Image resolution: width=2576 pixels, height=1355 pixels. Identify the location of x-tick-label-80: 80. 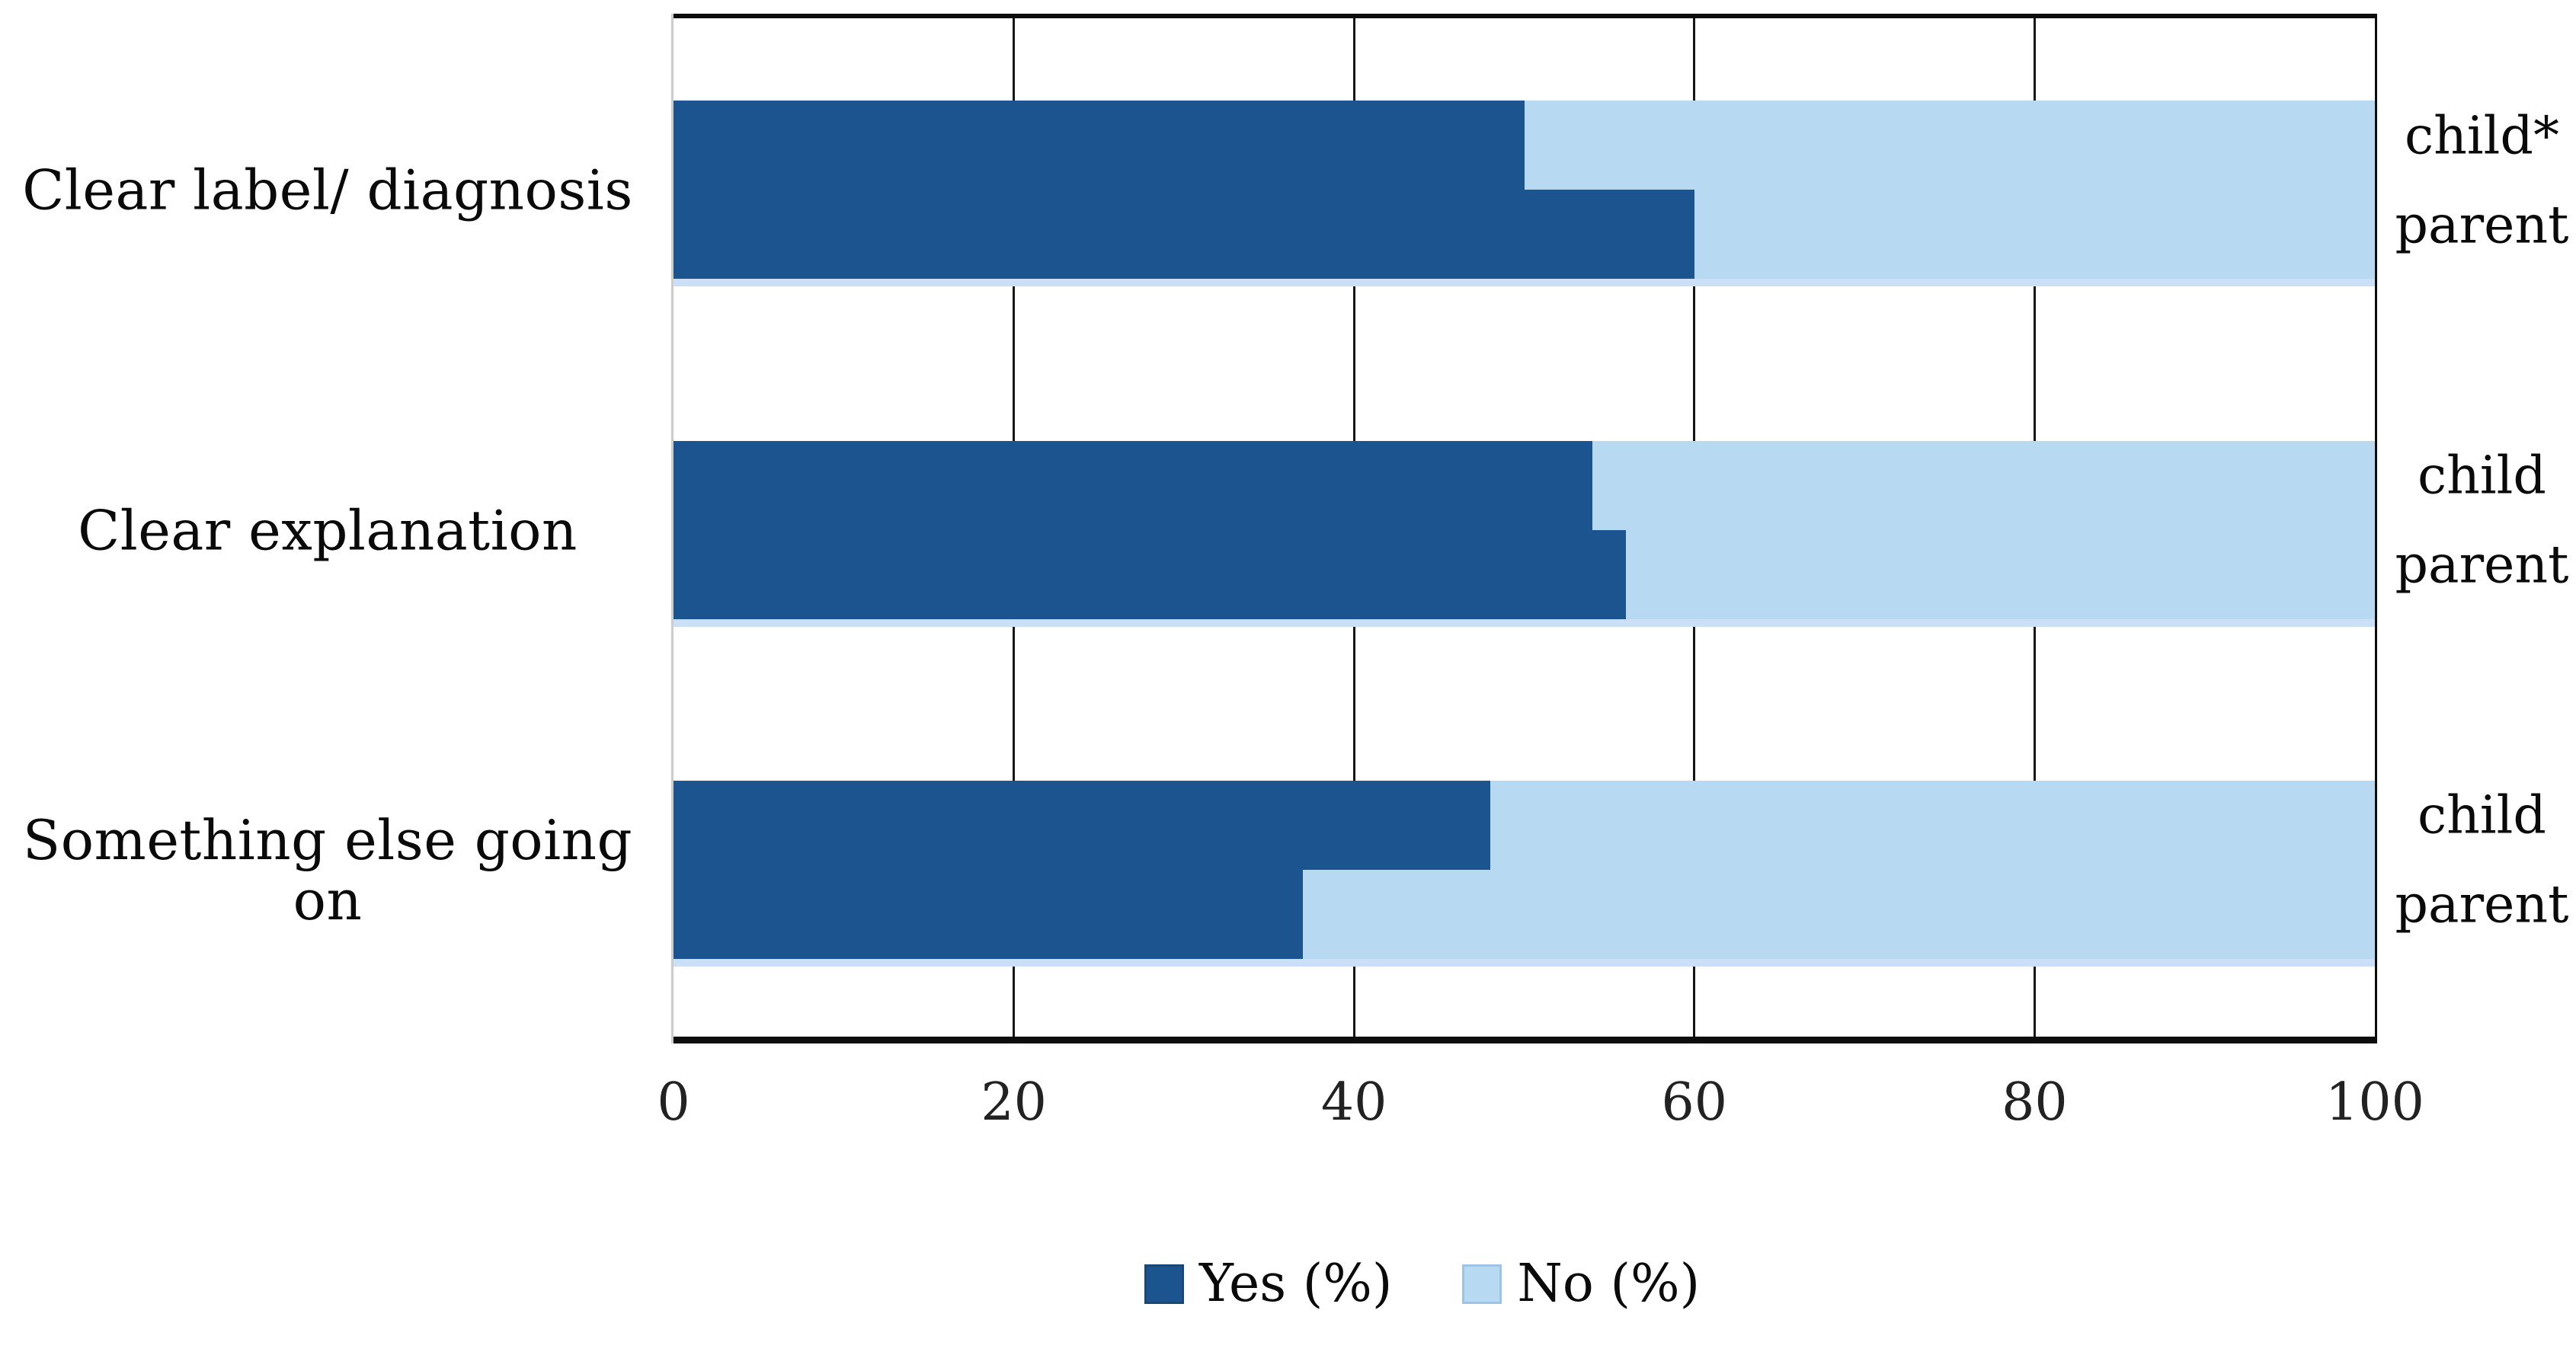
(2035, 1102).